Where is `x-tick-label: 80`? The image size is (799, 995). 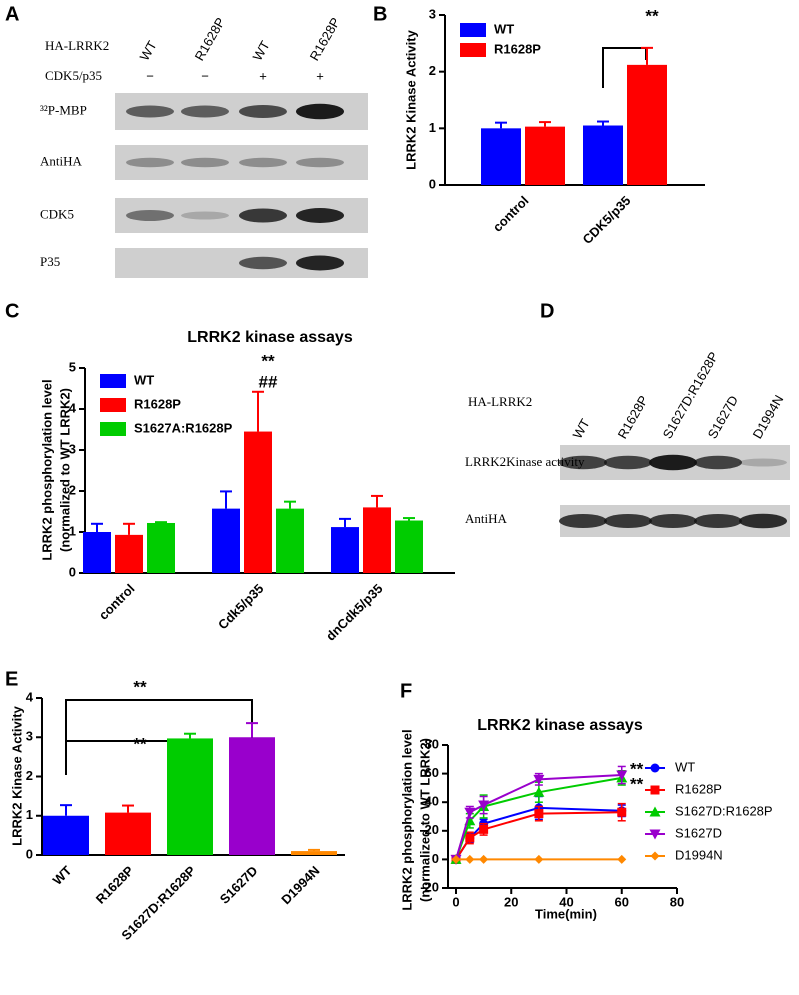
x-tick-label: 80 is located at coordinates (677, 901).